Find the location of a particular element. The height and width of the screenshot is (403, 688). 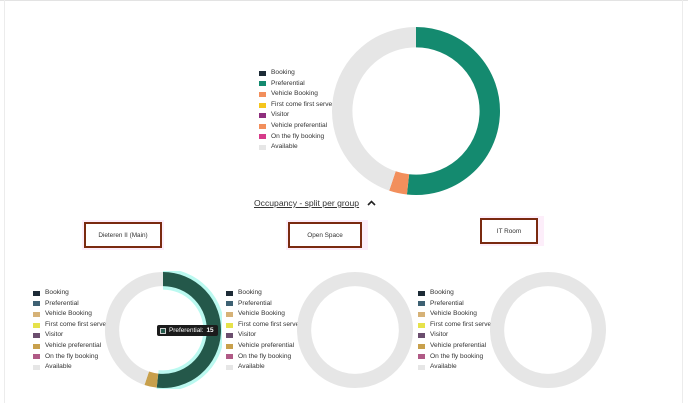

tooltip-value: 15 is located at coordinates (210, 330).